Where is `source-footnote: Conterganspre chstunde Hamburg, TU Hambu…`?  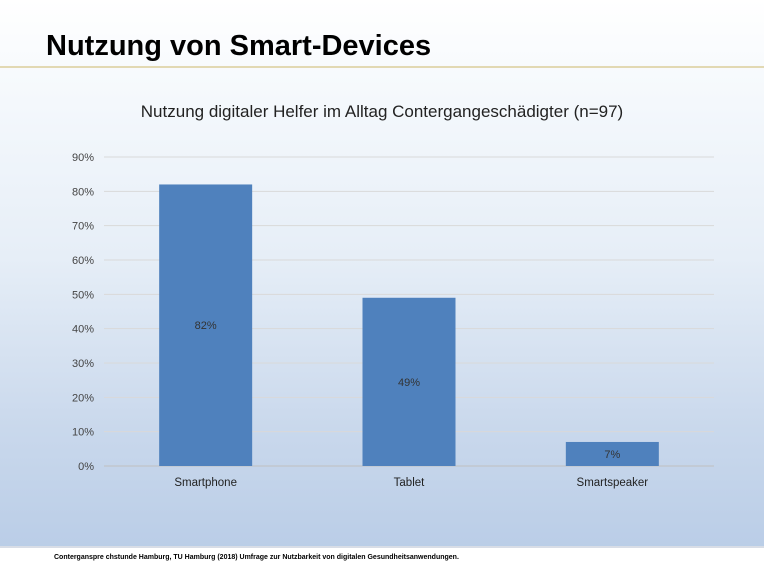 source-footnote: Conterganspre chstunde Hamburg, TU Hambu… is located at coordinates (256, 557).